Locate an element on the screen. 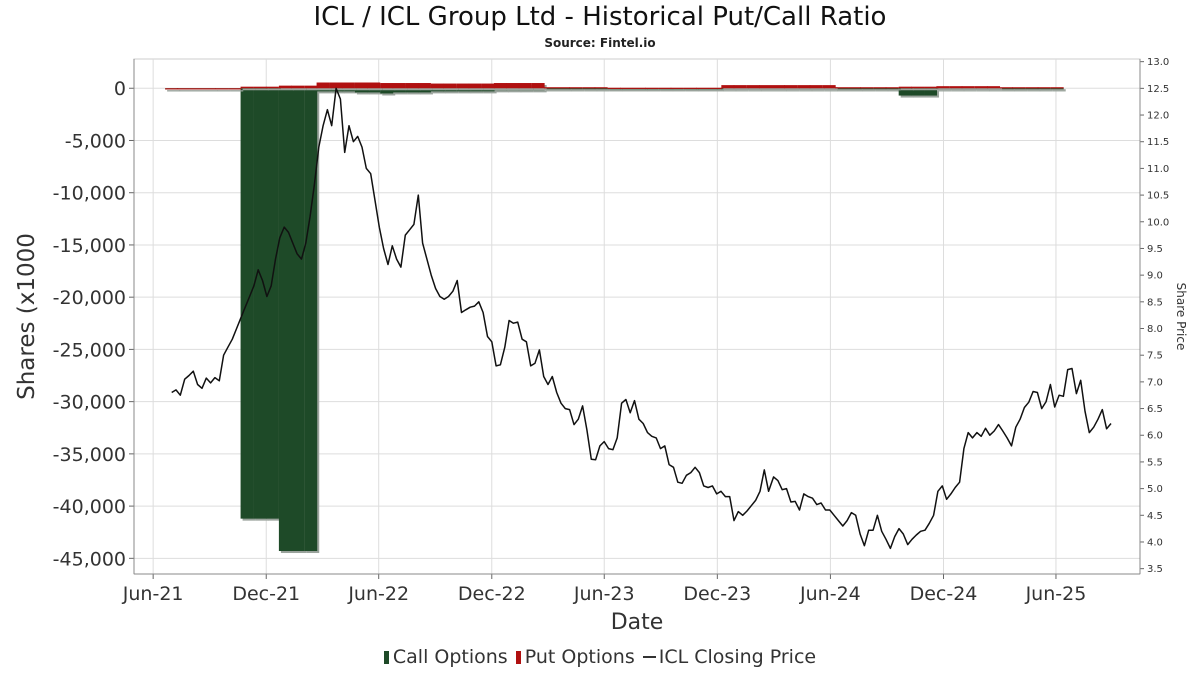 The width and height of the screenshot is (1200, 675). right-tick-label: 6.0 is located at coordinates (1155, 436).